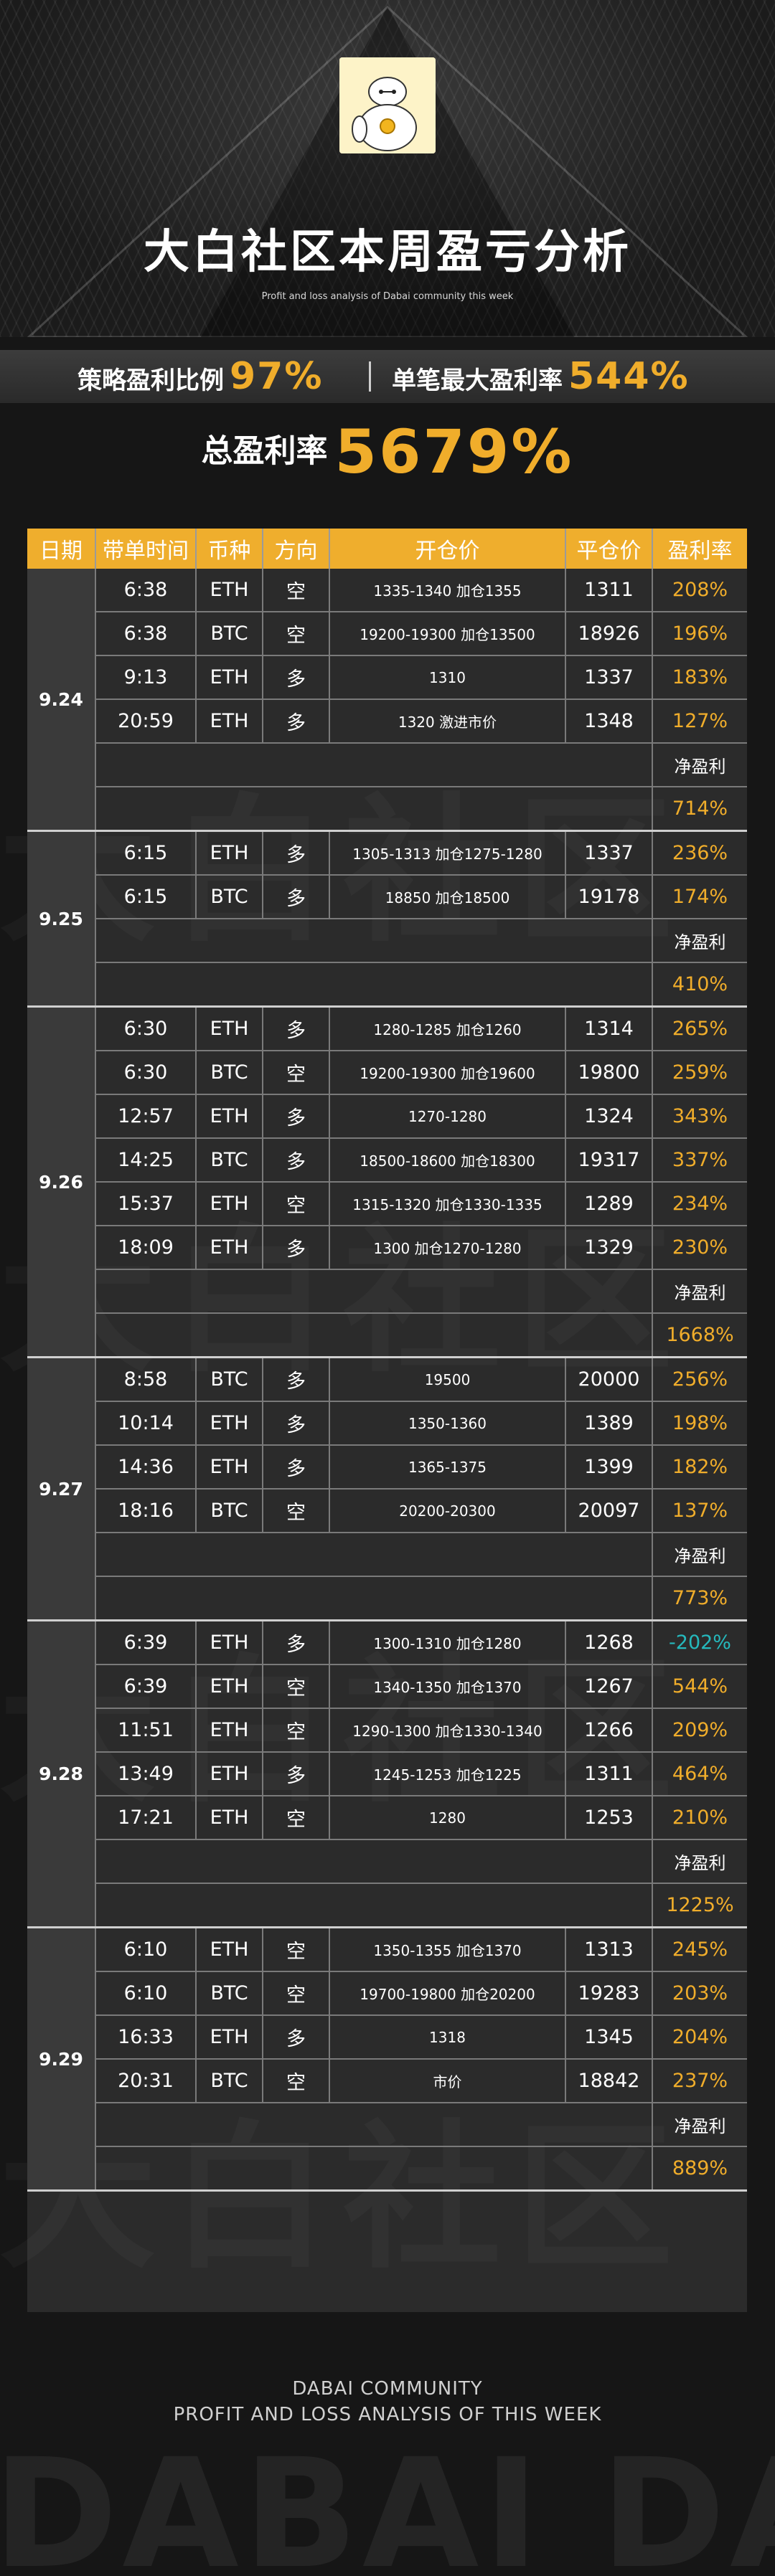 The height and width of the screenshot is (2576, 775). What do you see at coordinates (387, 376) in the screenshot?
I see `stats-bar: 策略盈利比例 97% 单笔最大盈利率 544%` at bounding box center [387, 376].